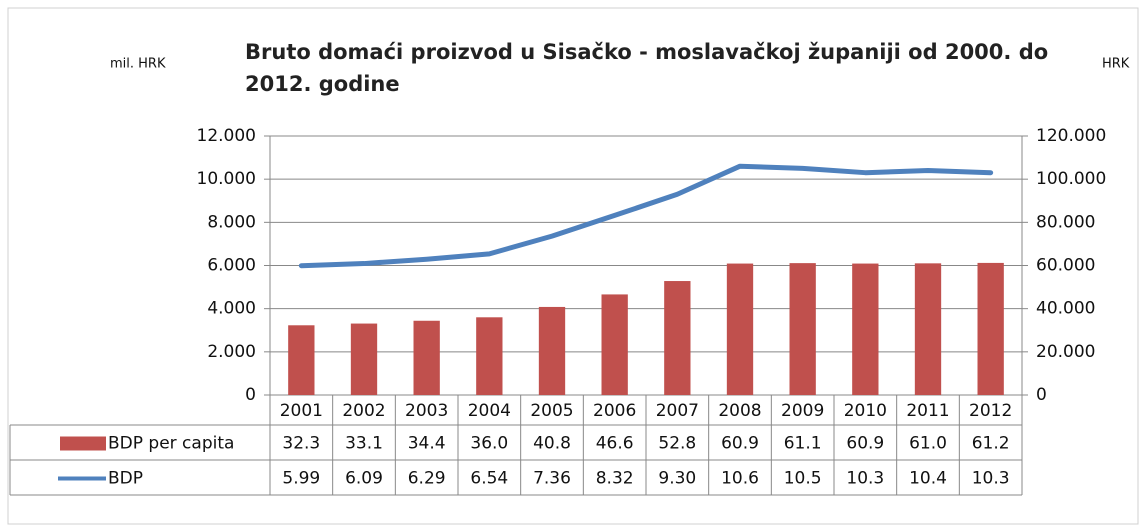 The image size is (1144, 527). I want to click on table-value: 6.29, so click(427, 479).